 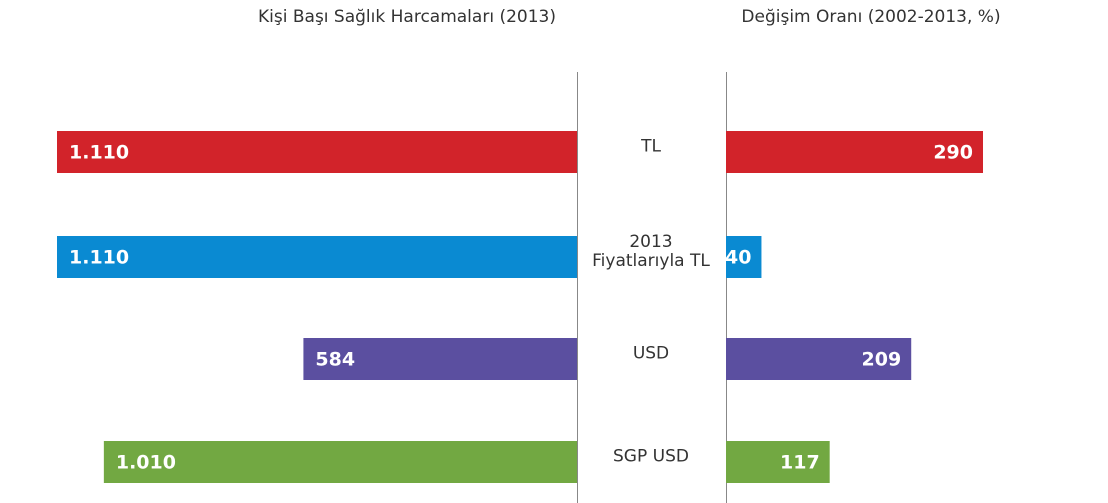 What do you see at coordinates (953, 153) in the screenshot?
I see `value-label: 290` at bounding box center [953, 153].